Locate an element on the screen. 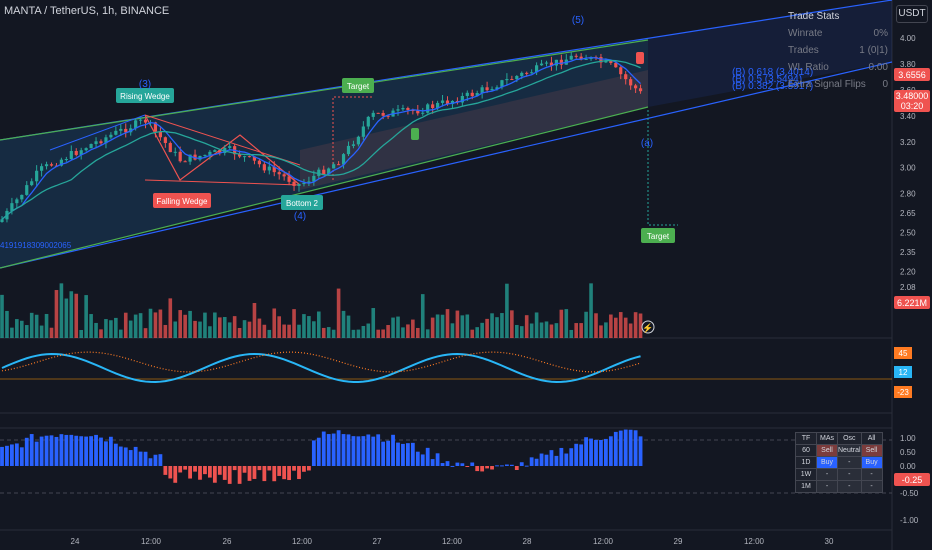 The image size is (932, 550). price-tick: 2.20 is located at coordinates (908, 271).